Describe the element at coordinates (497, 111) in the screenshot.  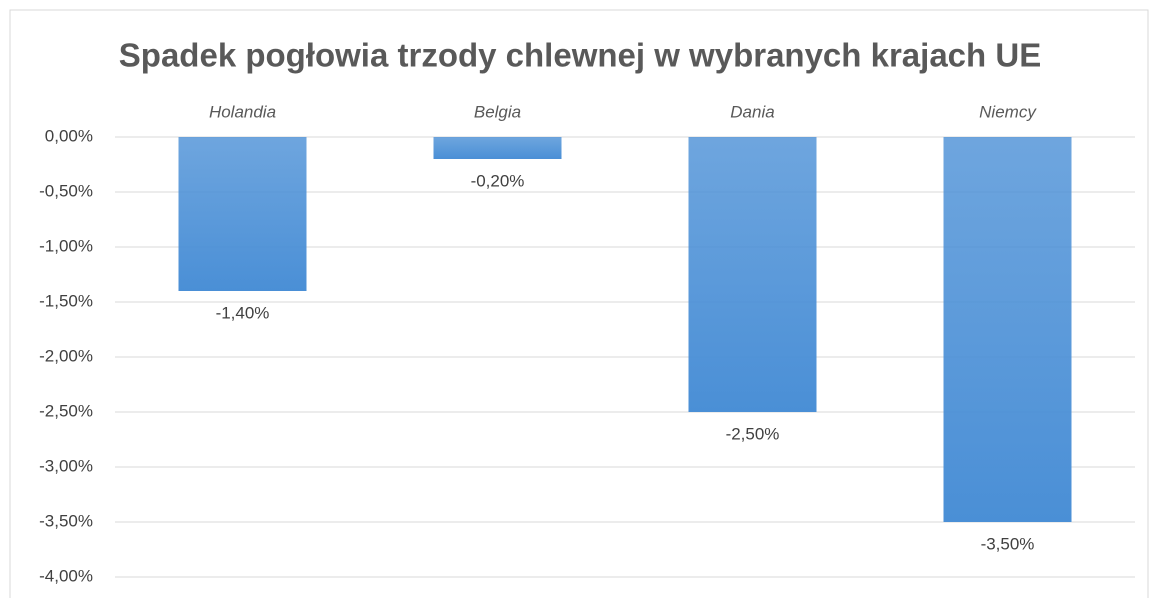
I see `x-tick-label: Belgia` at that location.